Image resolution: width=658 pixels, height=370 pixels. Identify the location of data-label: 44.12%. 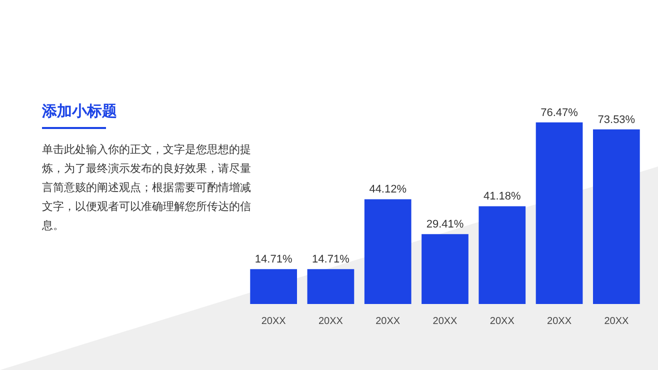
(388, 190).